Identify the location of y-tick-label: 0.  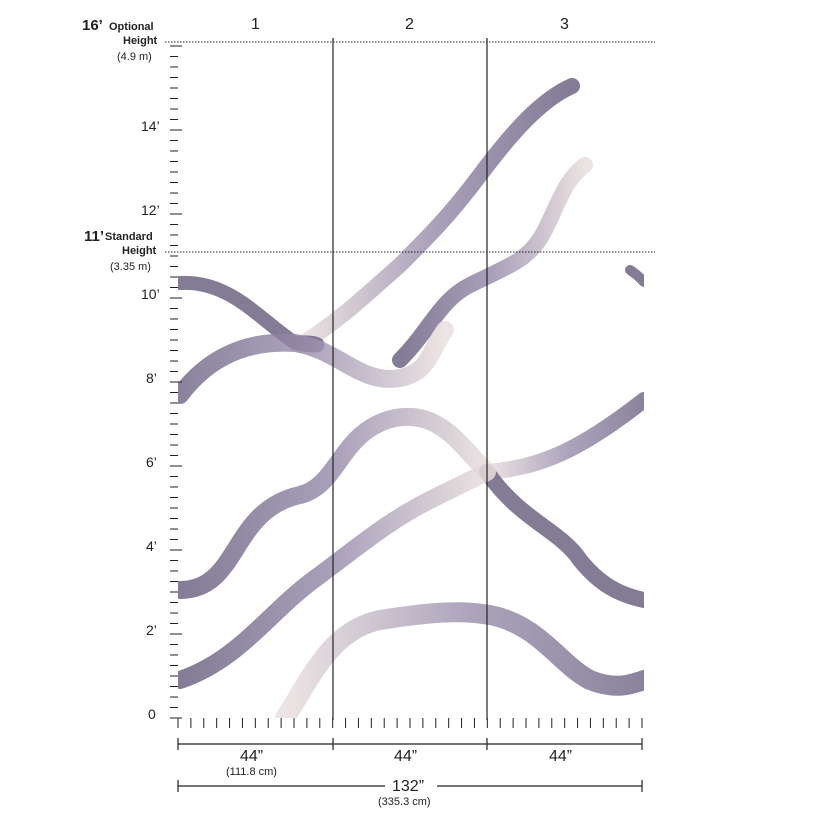
(152, 714).